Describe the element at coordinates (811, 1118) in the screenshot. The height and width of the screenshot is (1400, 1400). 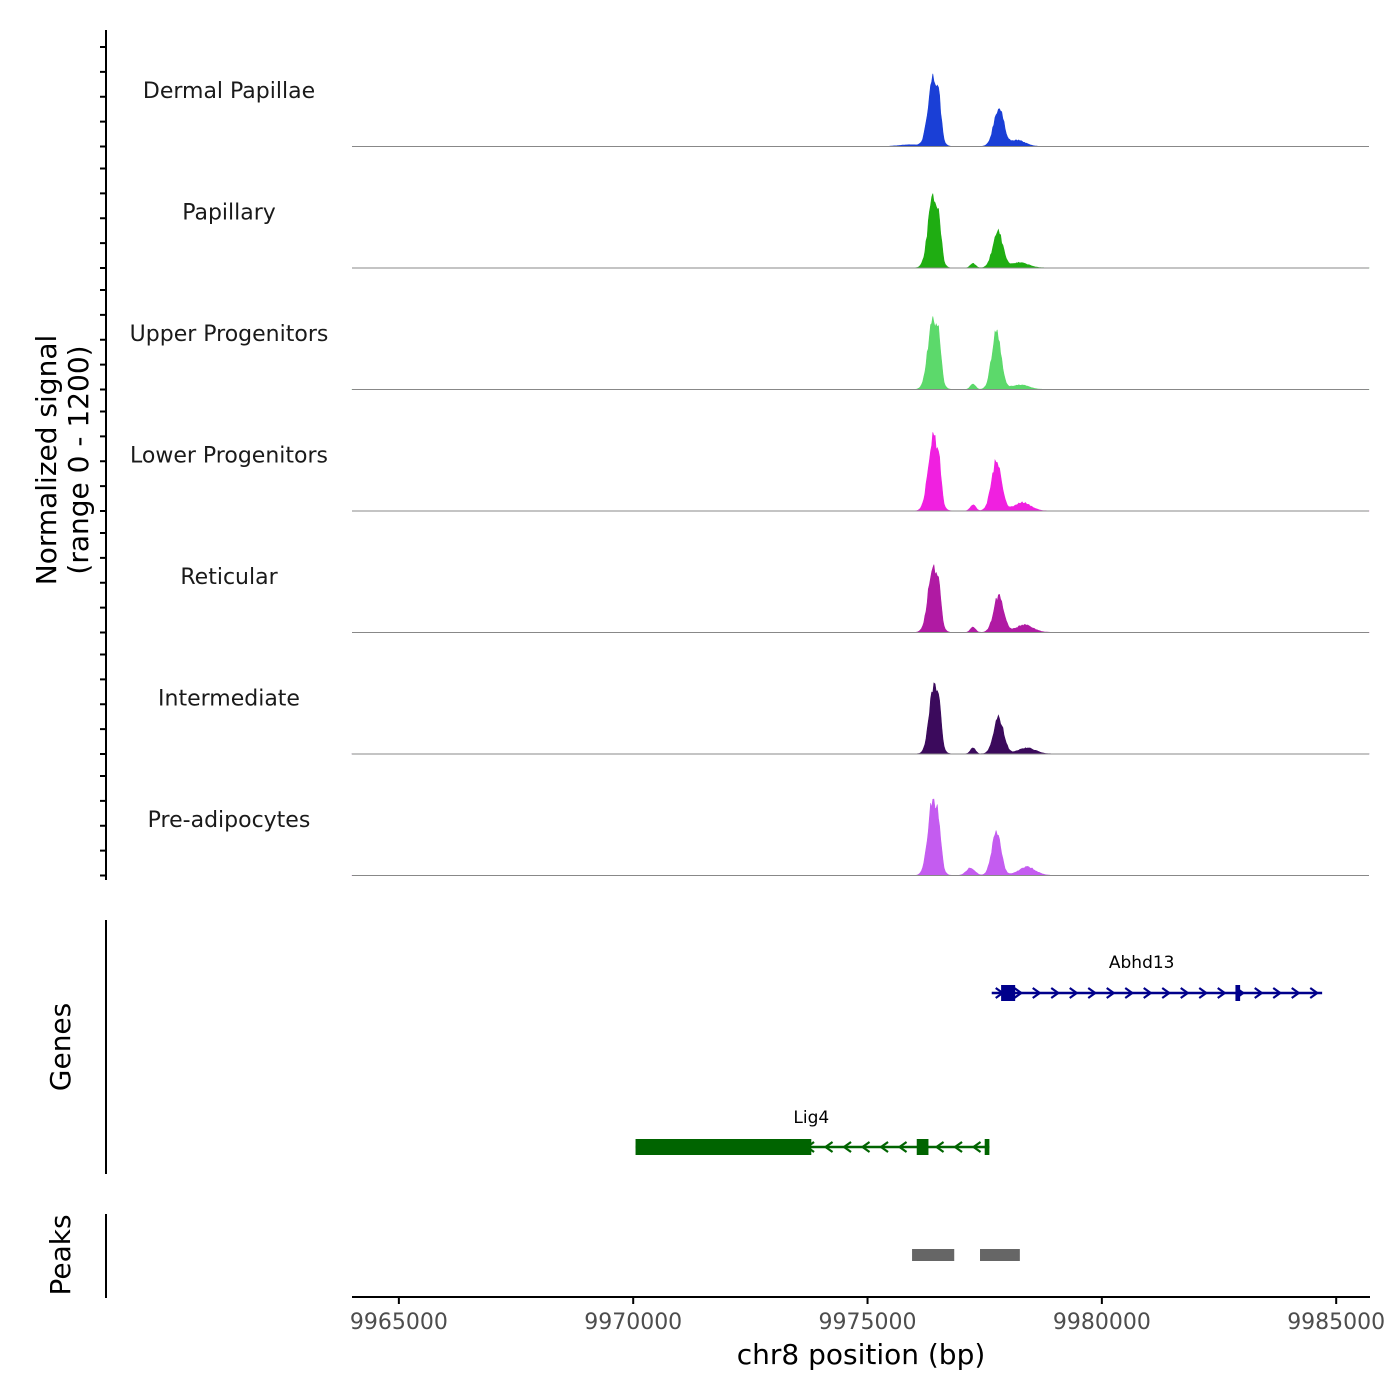
I see `gene-label: Lig4` at that location.